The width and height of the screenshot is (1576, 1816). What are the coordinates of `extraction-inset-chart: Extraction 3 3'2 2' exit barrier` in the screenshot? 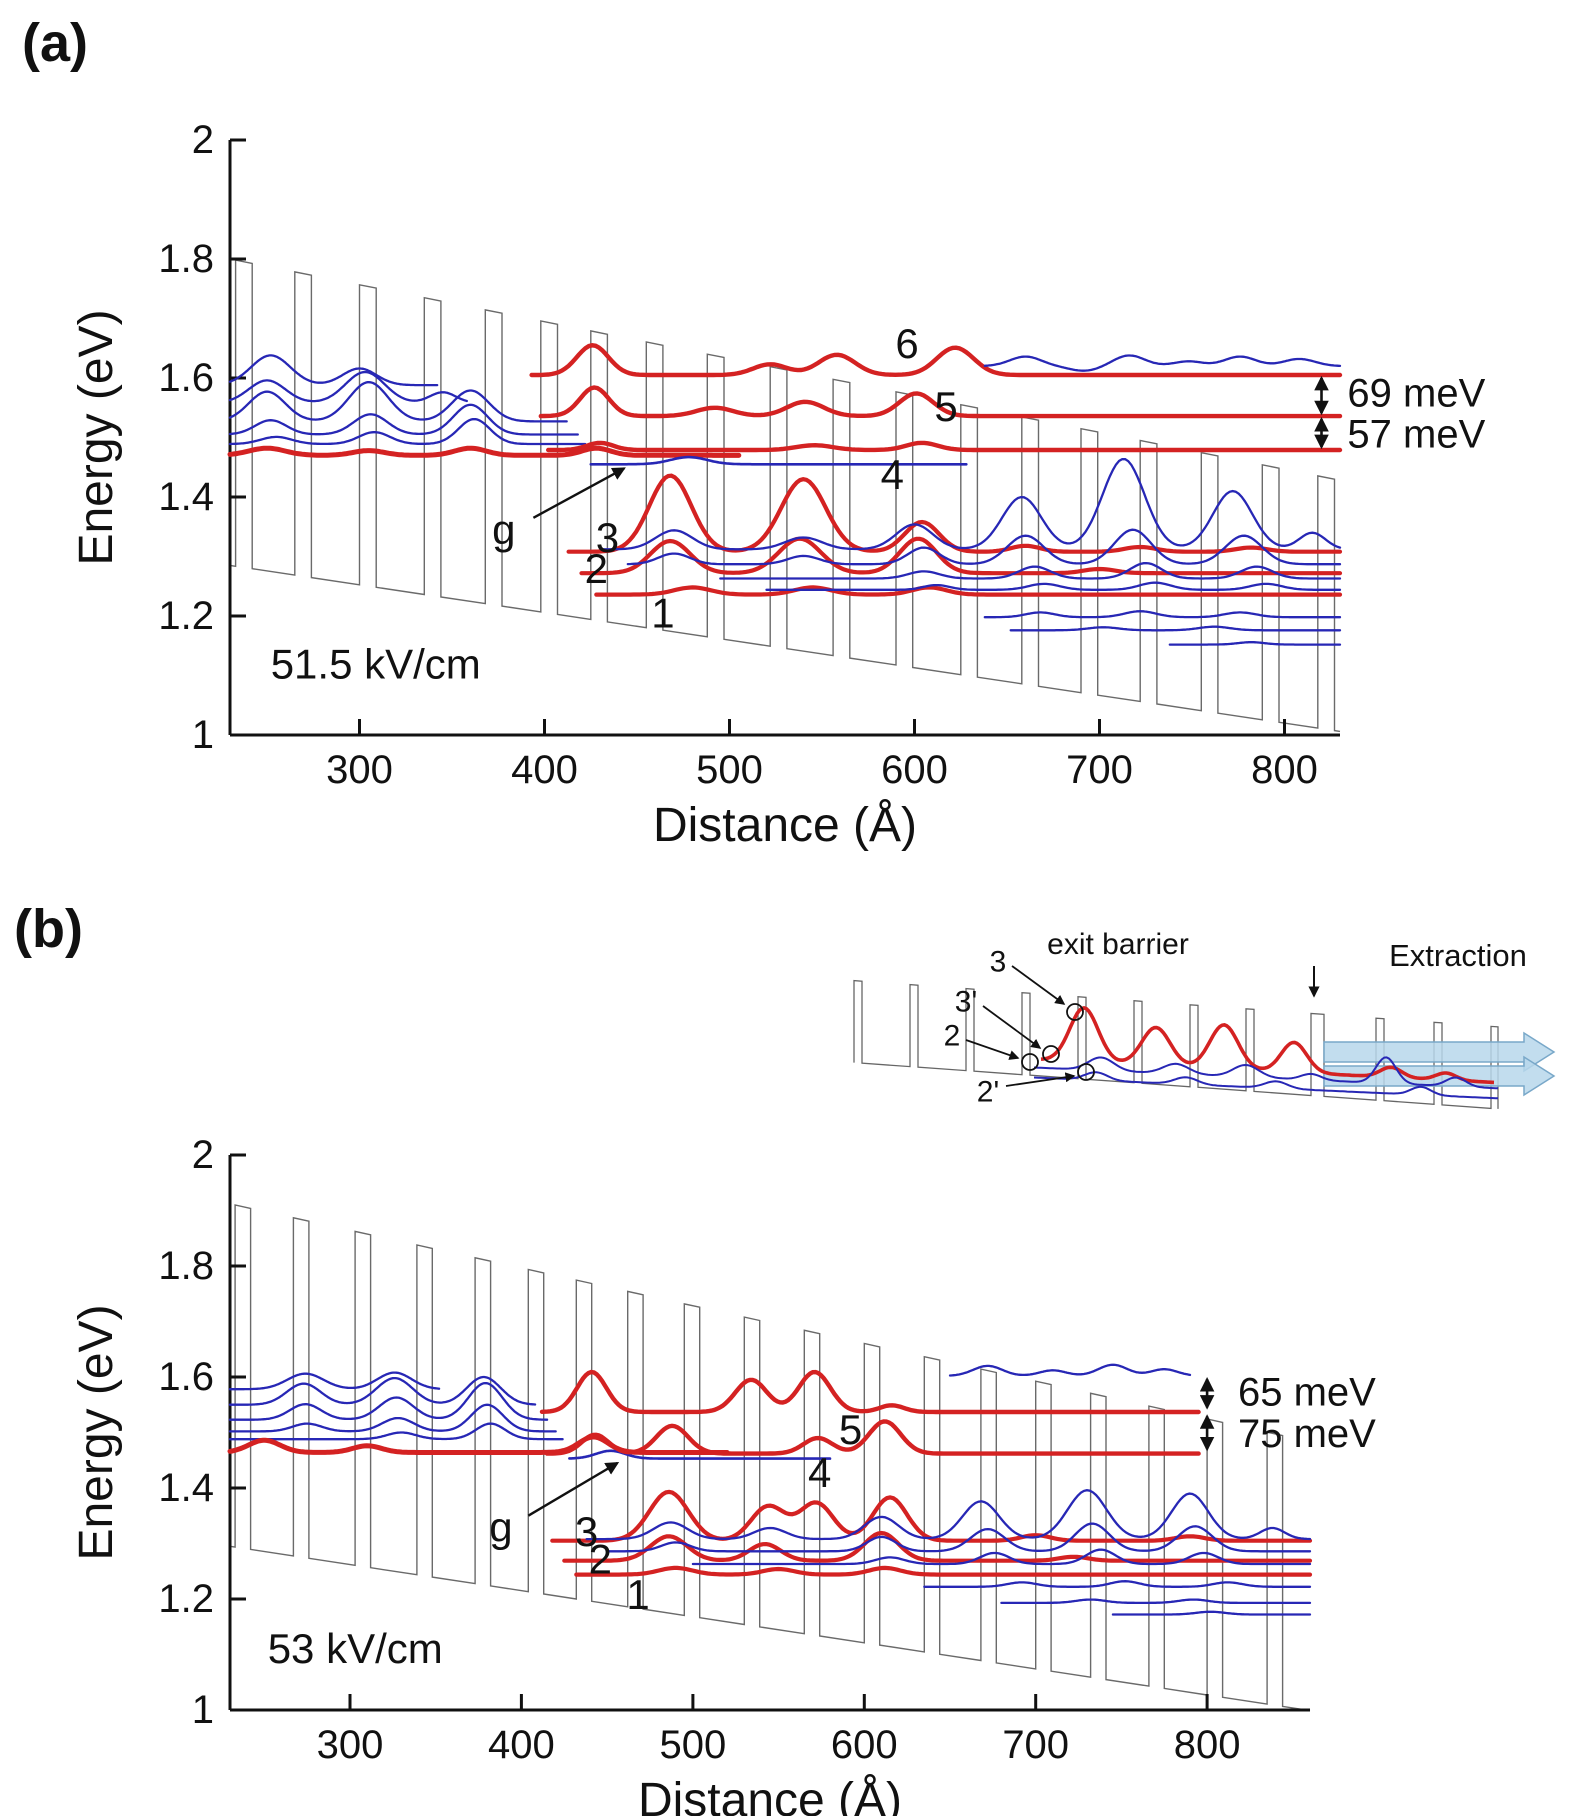 It's located at (1204, 1019).